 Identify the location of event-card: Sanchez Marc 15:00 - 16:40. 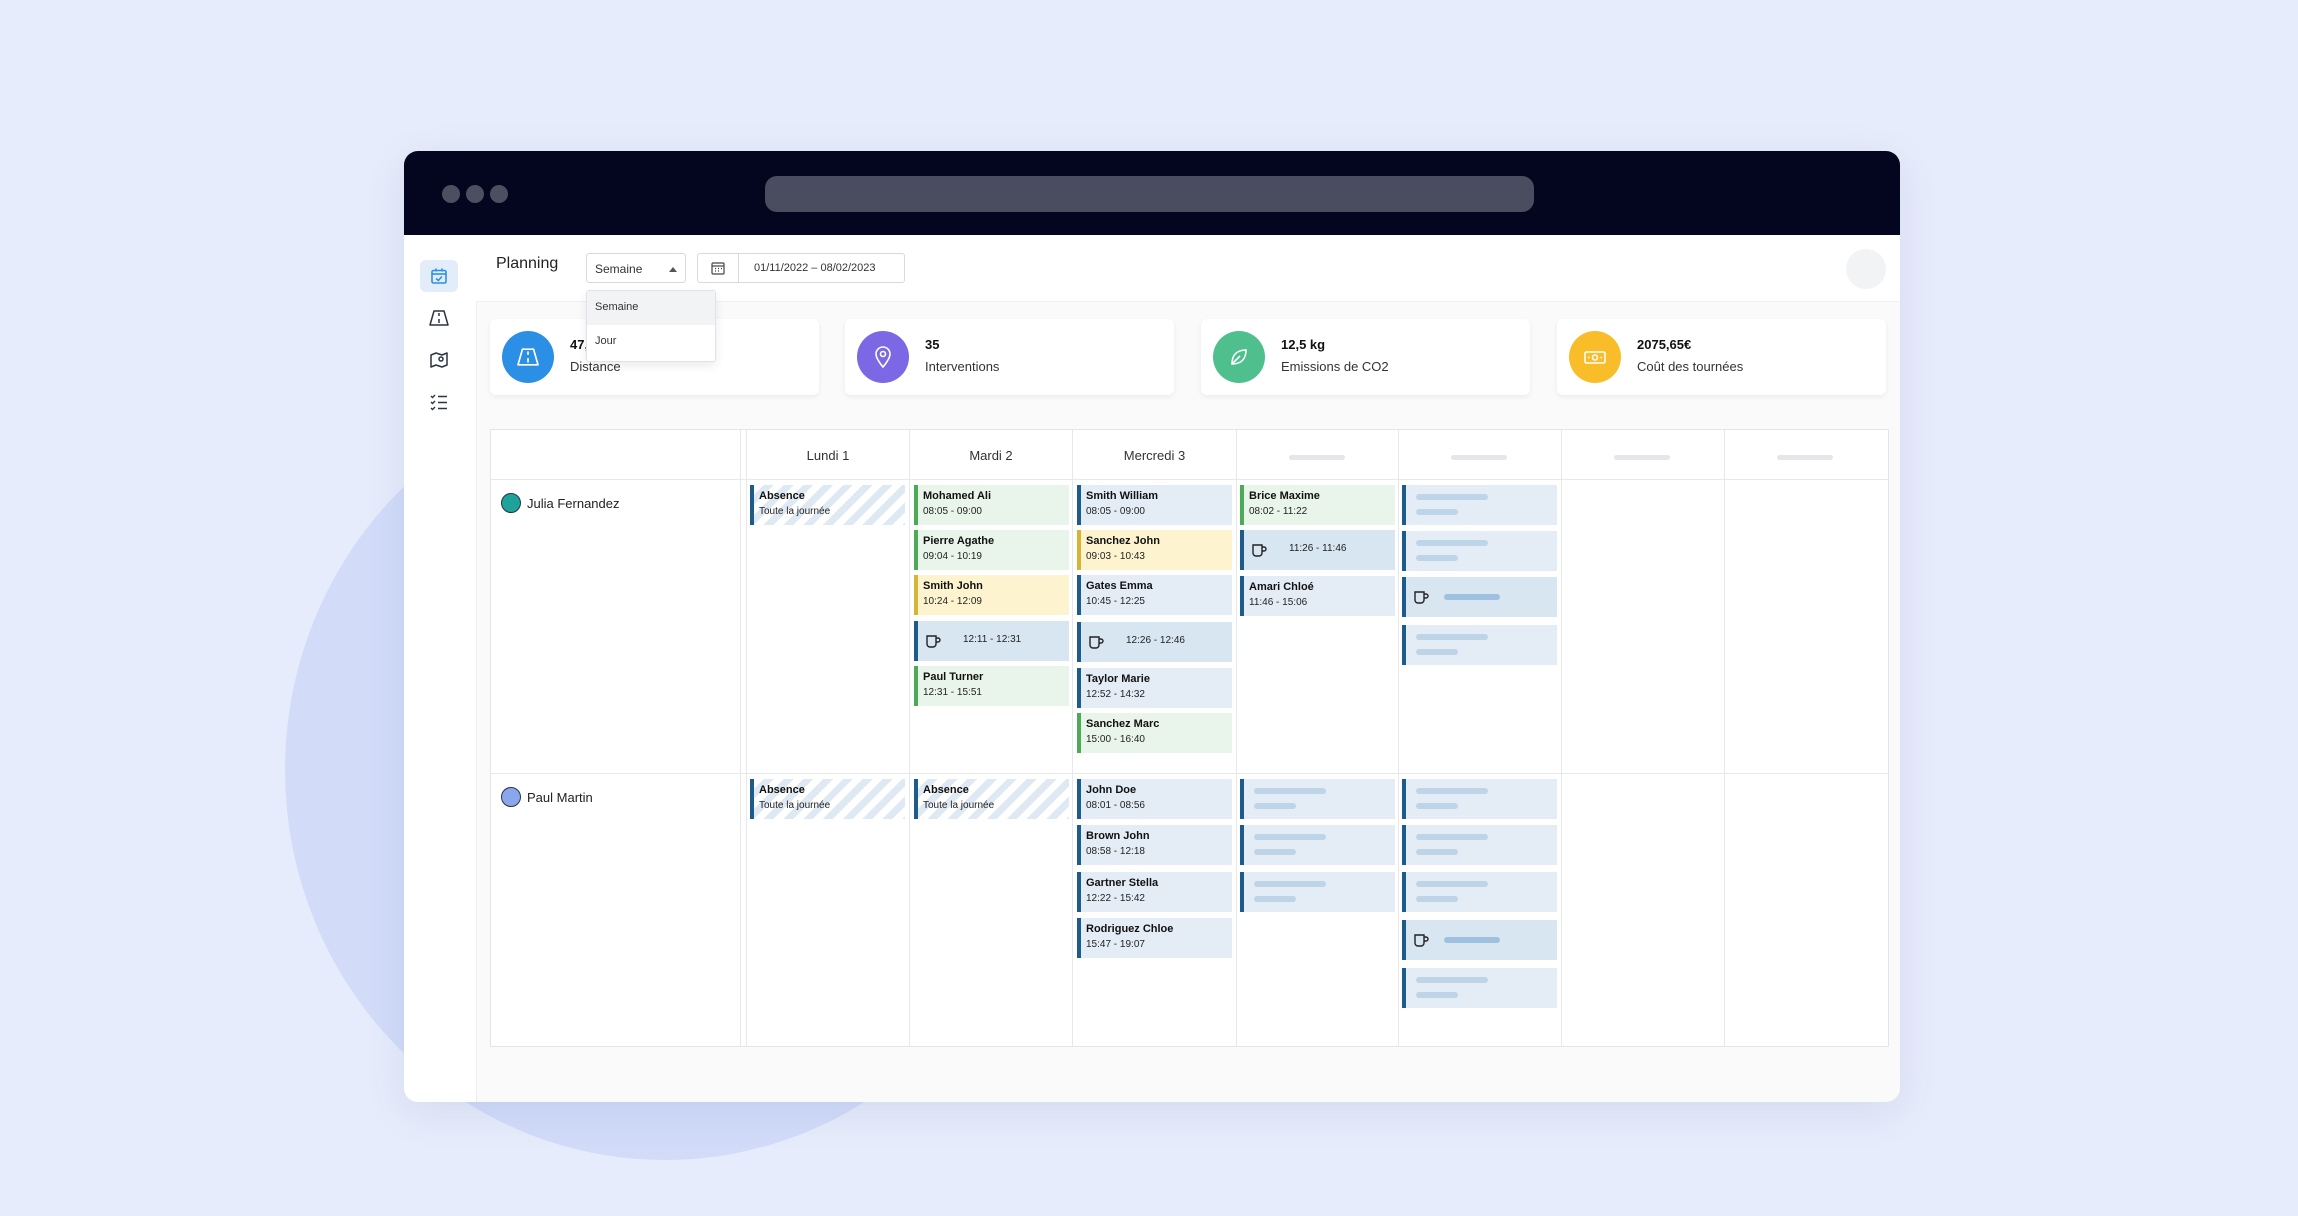
(1154, 733).